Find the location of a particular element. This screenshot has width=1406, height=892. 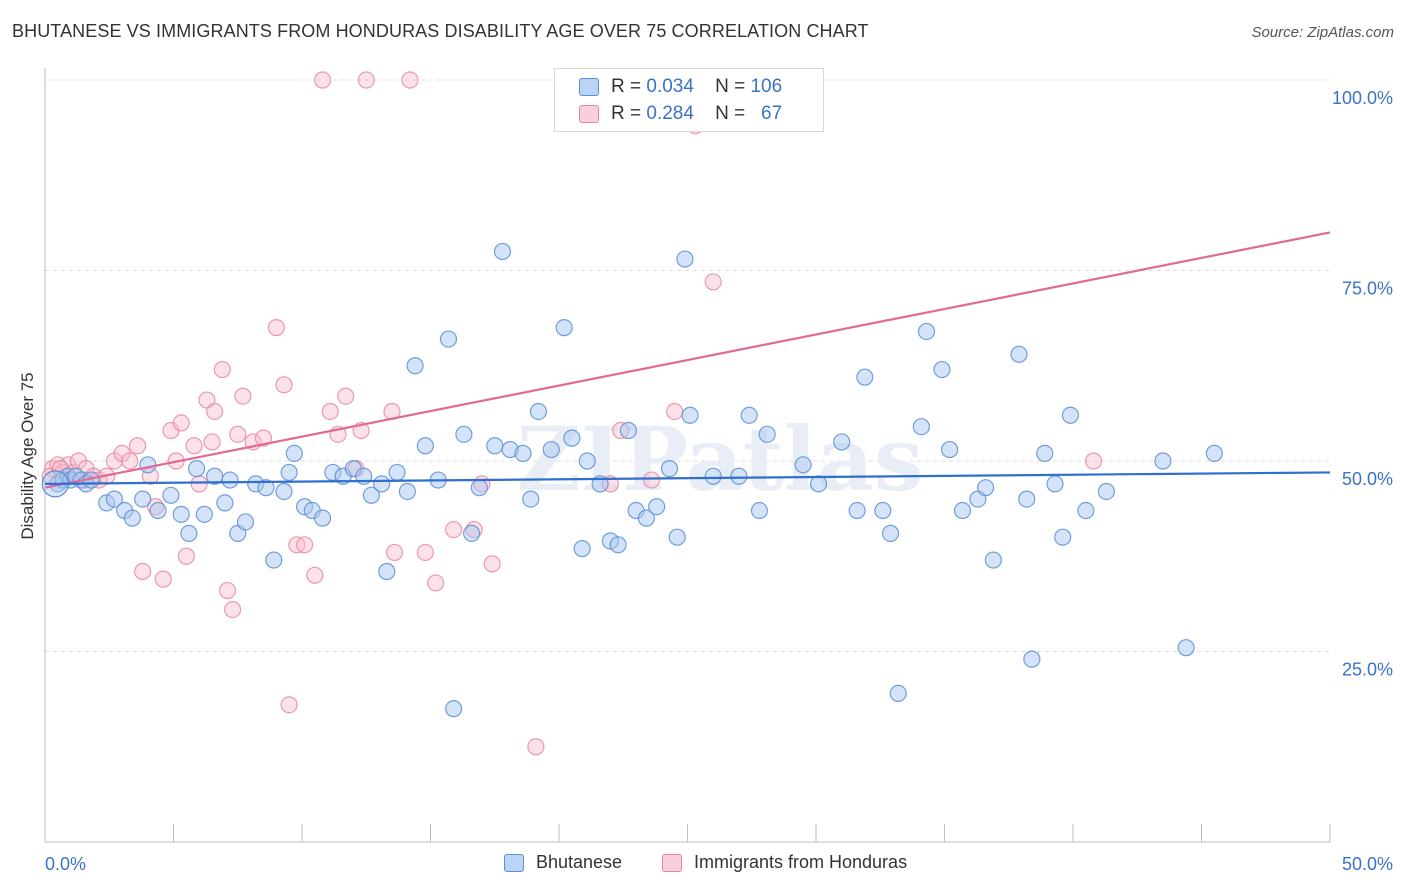

r-label: R = is located at coordinates (626, 113).